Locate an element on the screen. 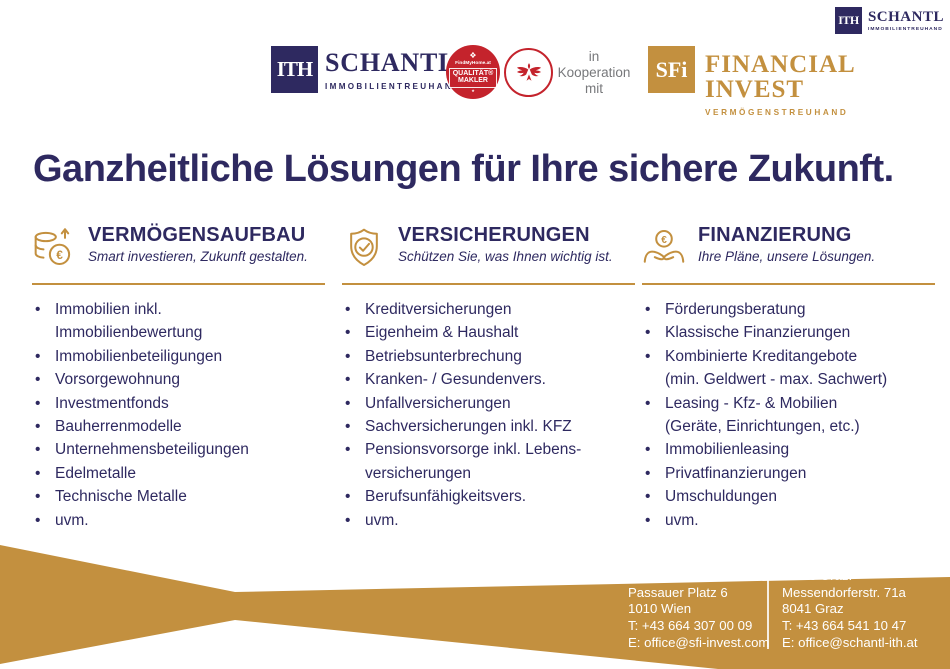 The height and width of the screenshot is (669, 950). column-title: VERMÖGENSAUFBAU is located at coordinates (197, 235).